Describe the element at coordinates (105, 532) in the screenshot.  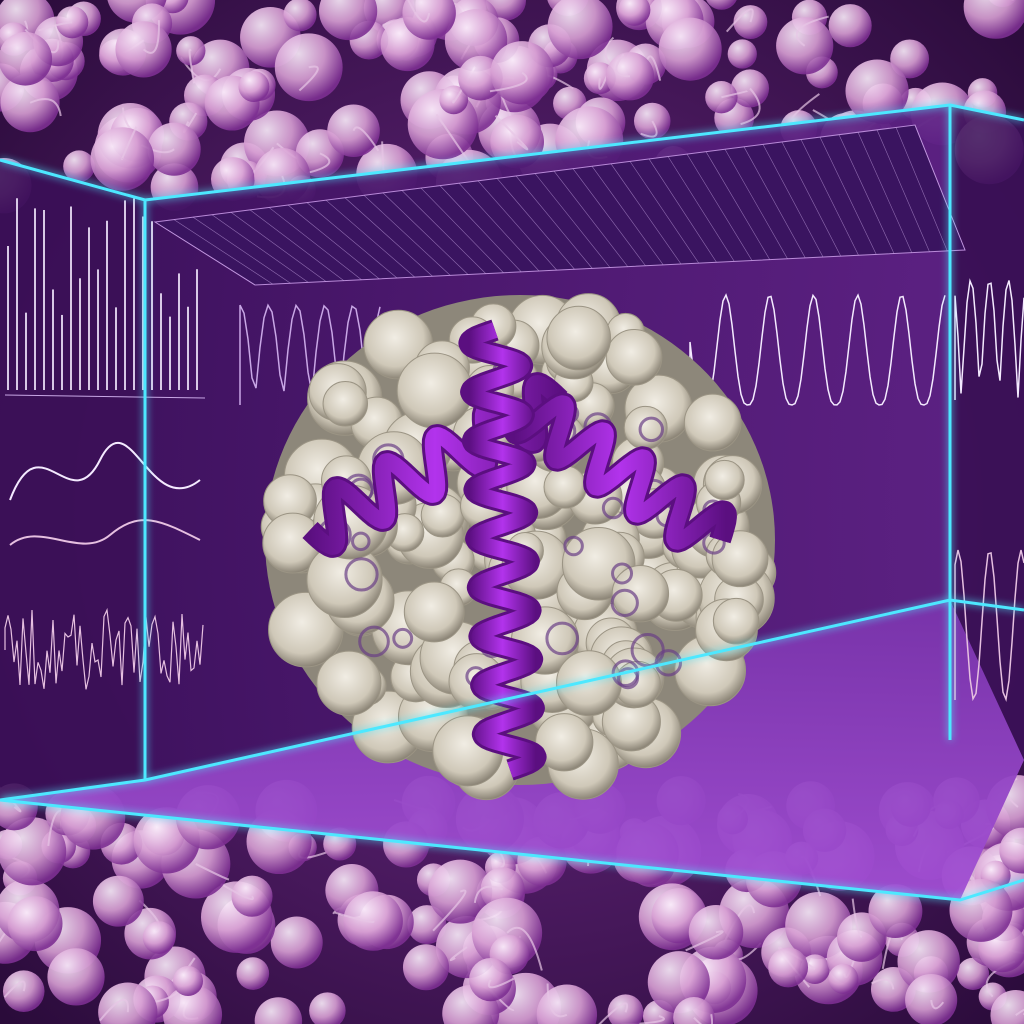
I see `curve-line` at that location.